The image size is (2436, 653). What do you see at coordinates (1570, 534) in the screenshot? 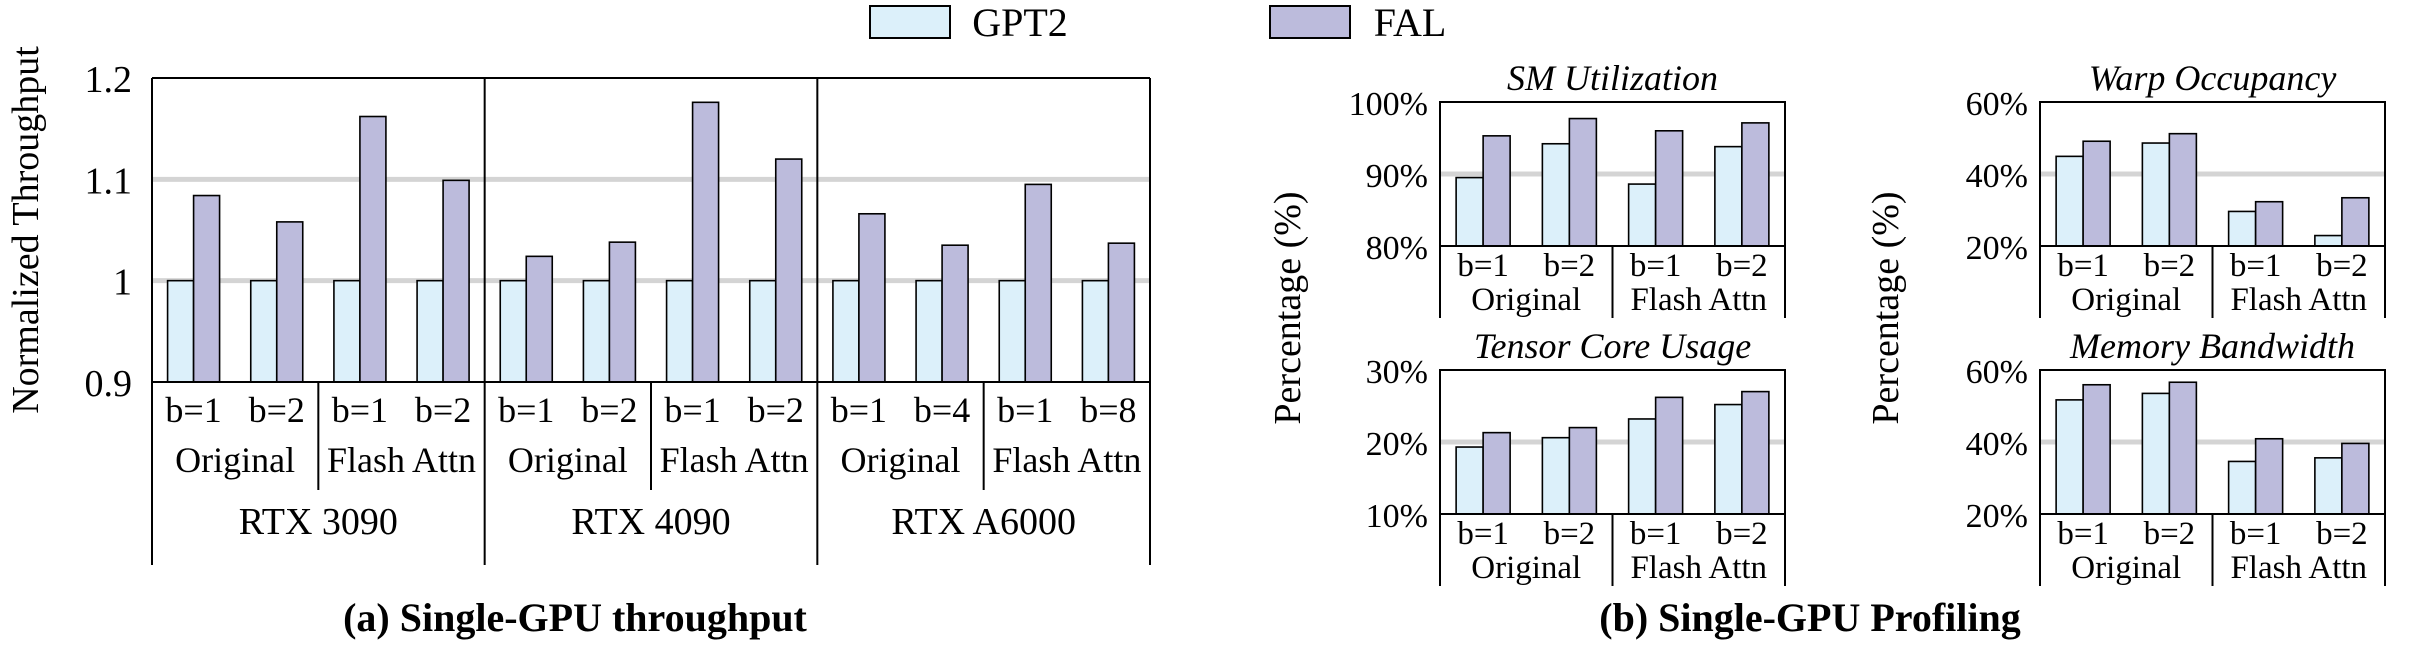
I see `tensor-core-usage-batch-label: b=2` at bounding box center [1570, 534].